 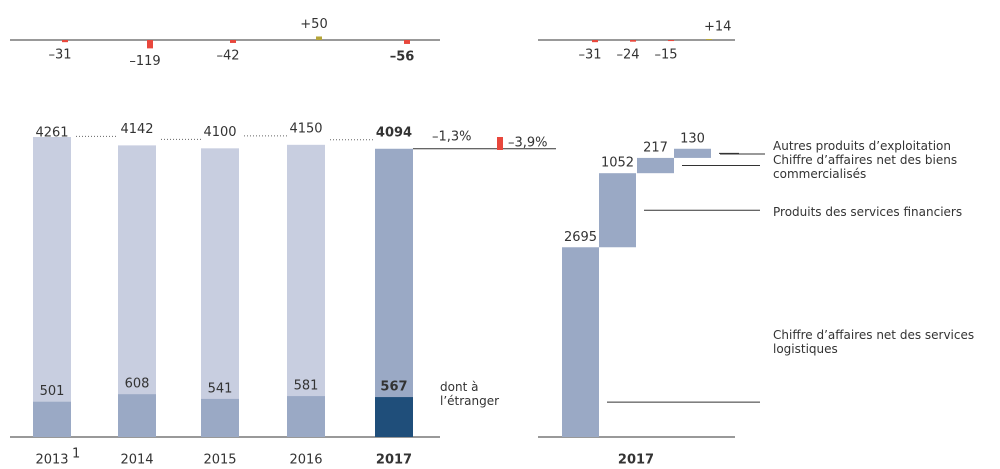 I want to click on total-label: 4142, so click(x=136, y=129).